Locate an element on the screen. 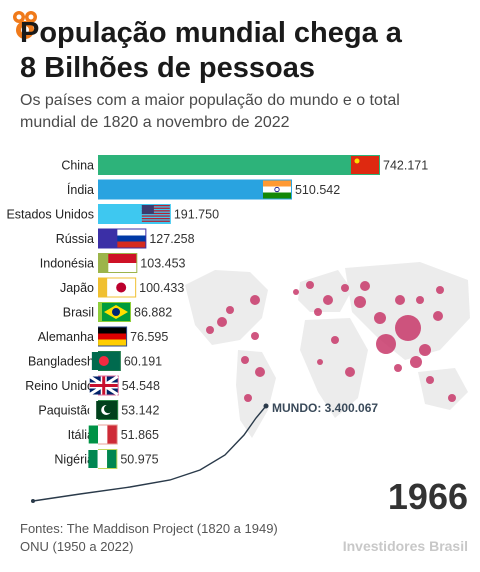  value-label: 60.191 is located at coordinates (143, 362).